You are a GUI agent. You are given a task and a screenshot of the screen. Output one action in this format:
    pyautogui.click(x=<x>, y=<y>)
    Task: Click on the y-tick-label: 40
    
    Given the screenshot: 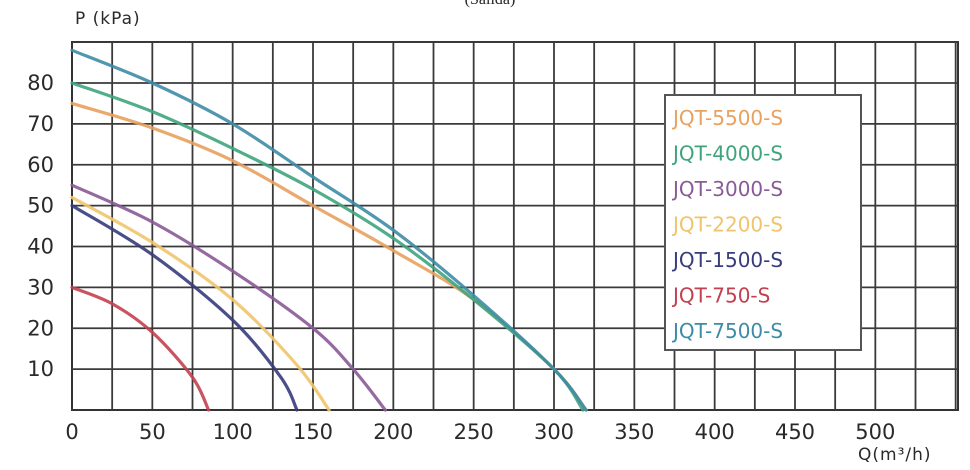 What is the action you would take?
    pyautogui.click(x=40, y=247)
    